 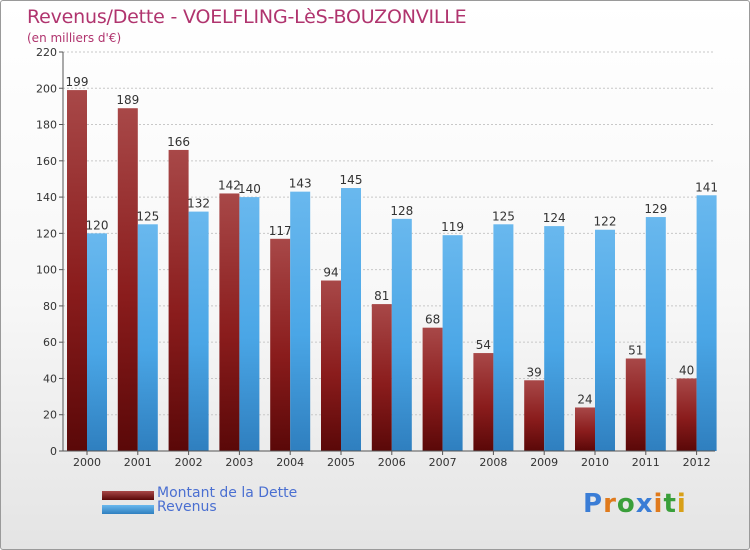 I want to click on x-tick-label: 2003, so click(x=239, y=462).